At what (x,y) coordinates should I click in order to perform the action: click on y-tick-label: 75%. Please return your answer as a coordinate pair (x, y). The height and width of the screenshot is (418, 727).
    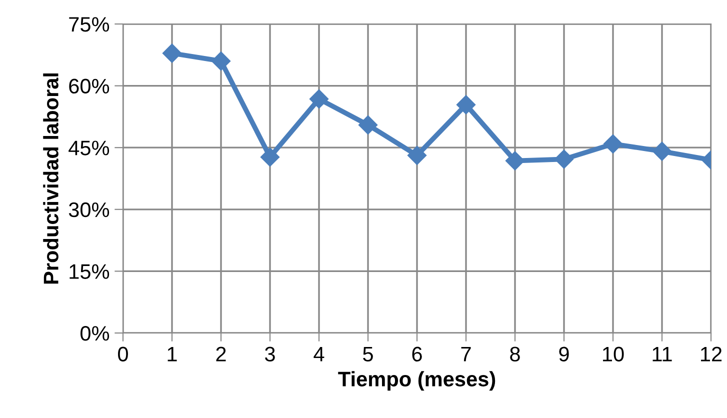
    Looking at the image, I should click on (89, 24).